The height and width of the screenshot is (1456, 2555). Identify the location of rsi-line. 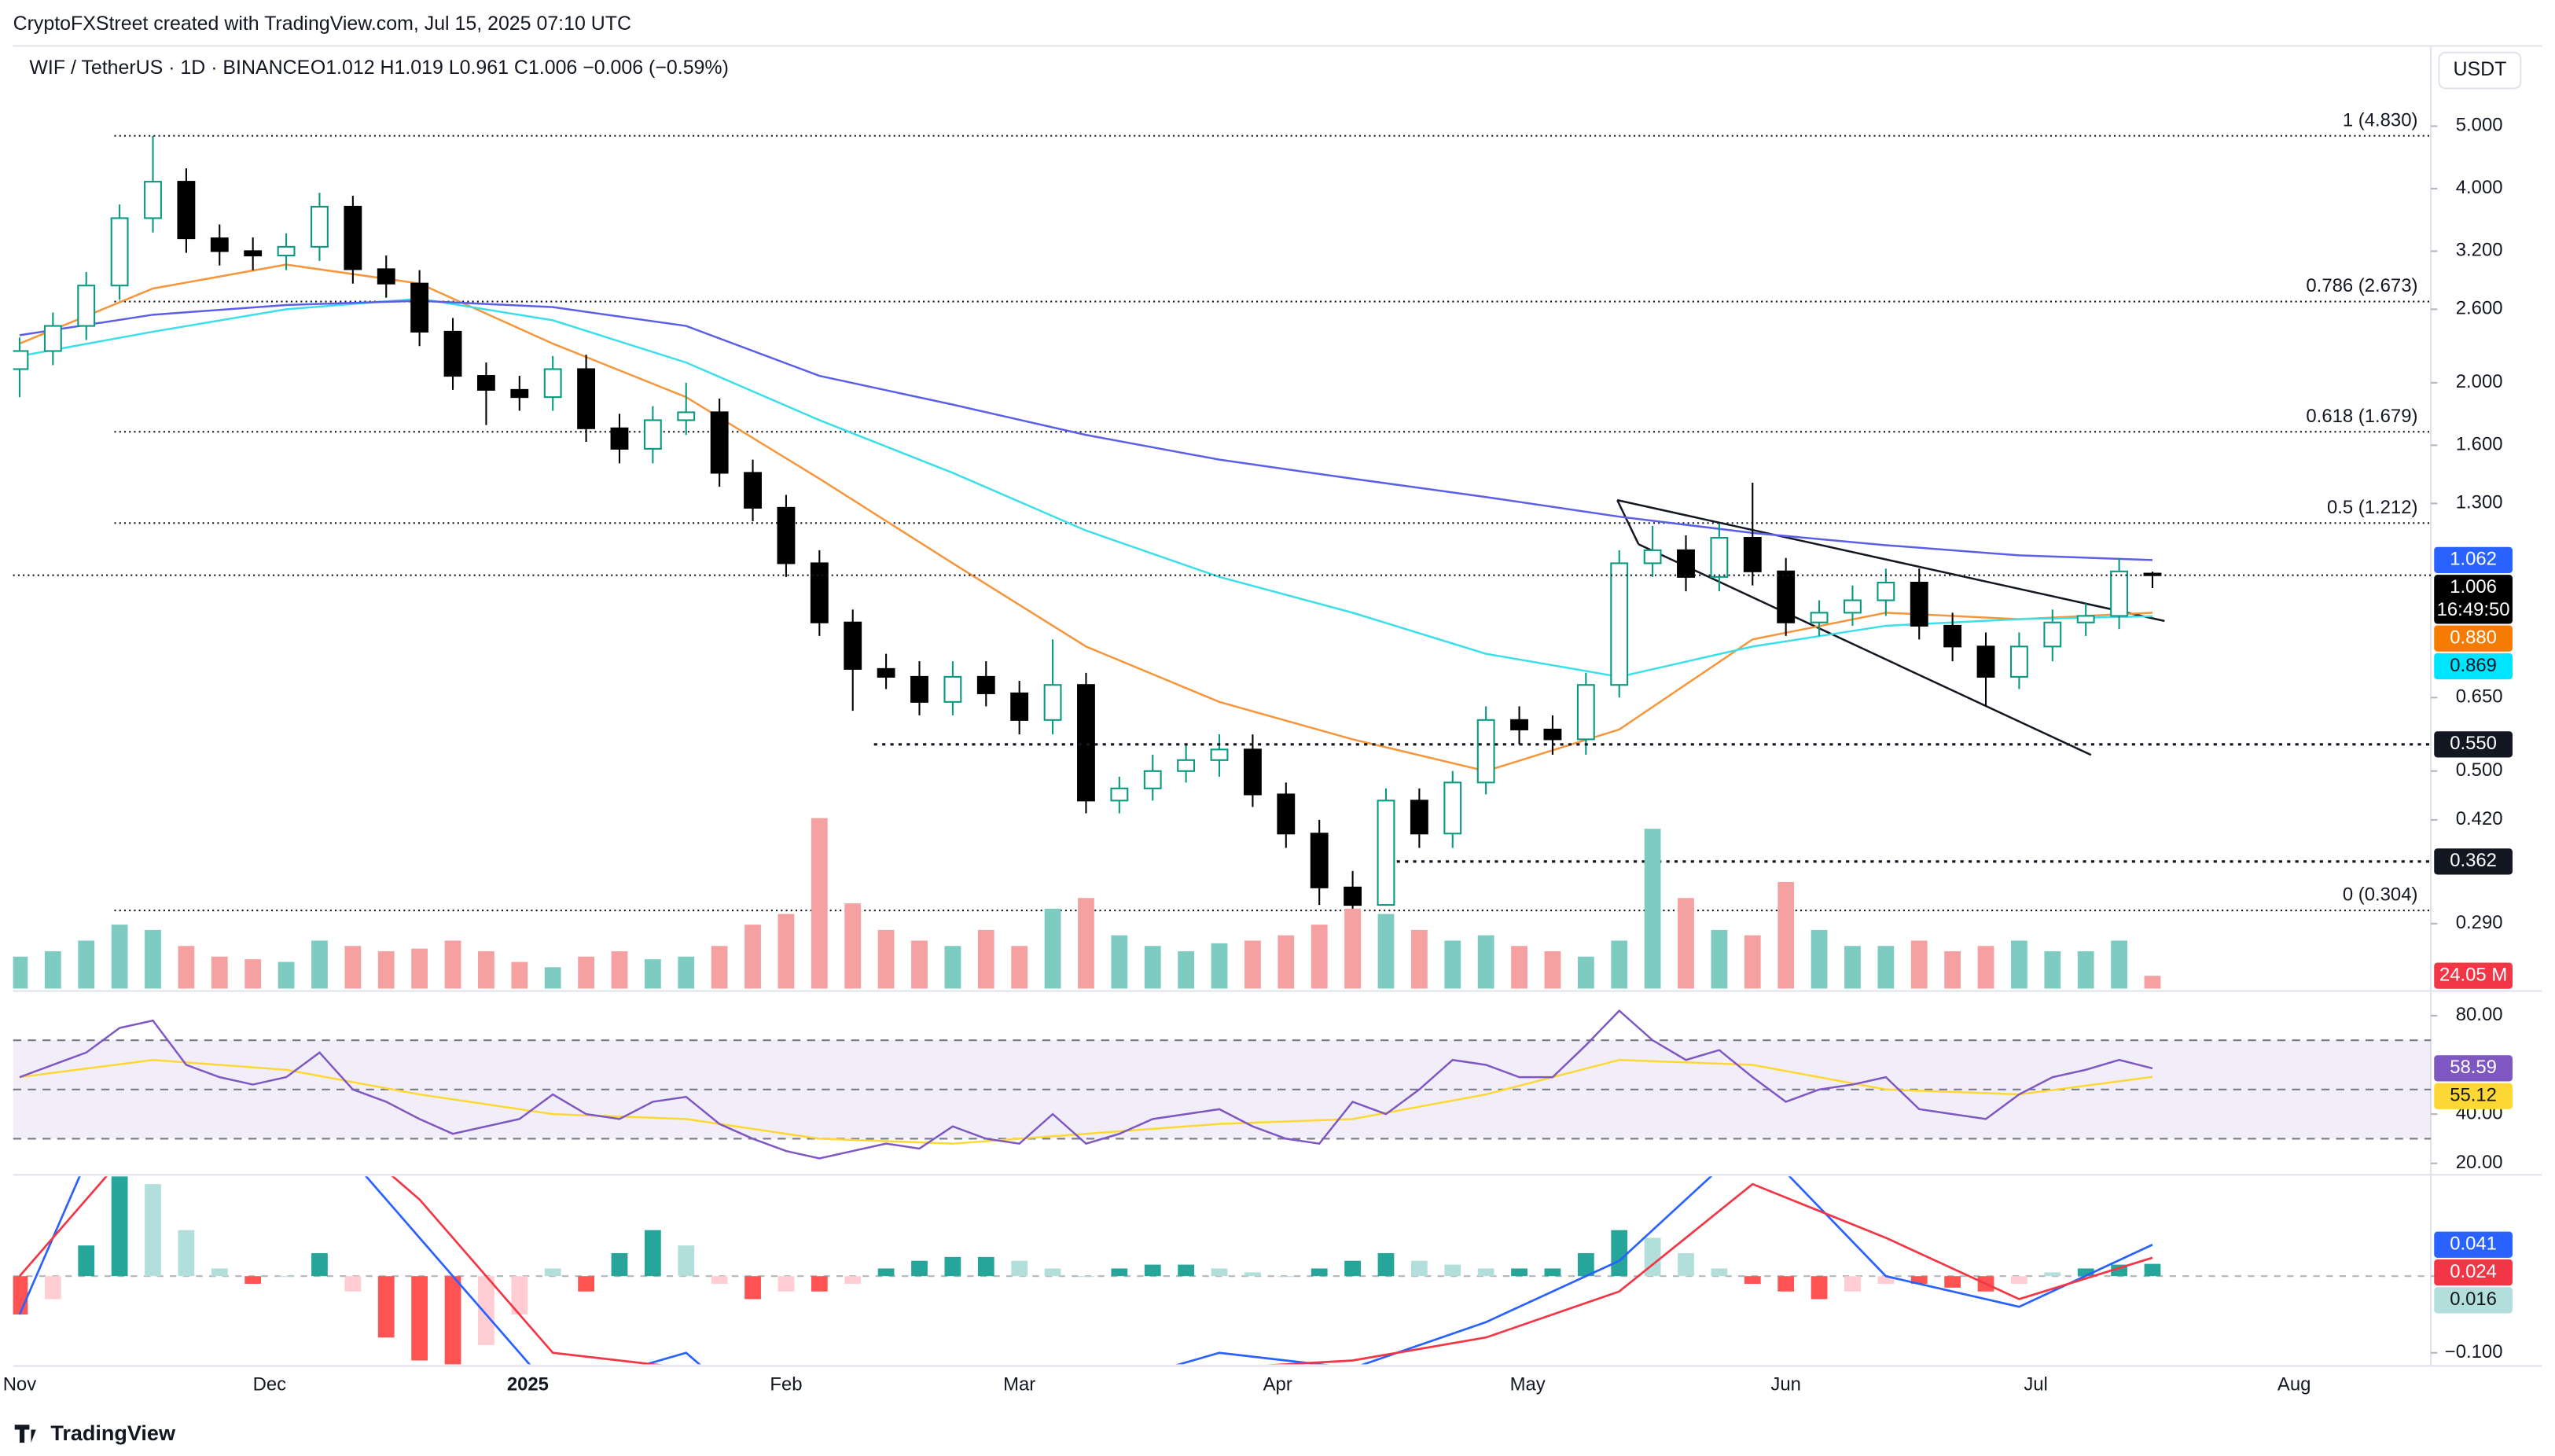
(1086, 1084).